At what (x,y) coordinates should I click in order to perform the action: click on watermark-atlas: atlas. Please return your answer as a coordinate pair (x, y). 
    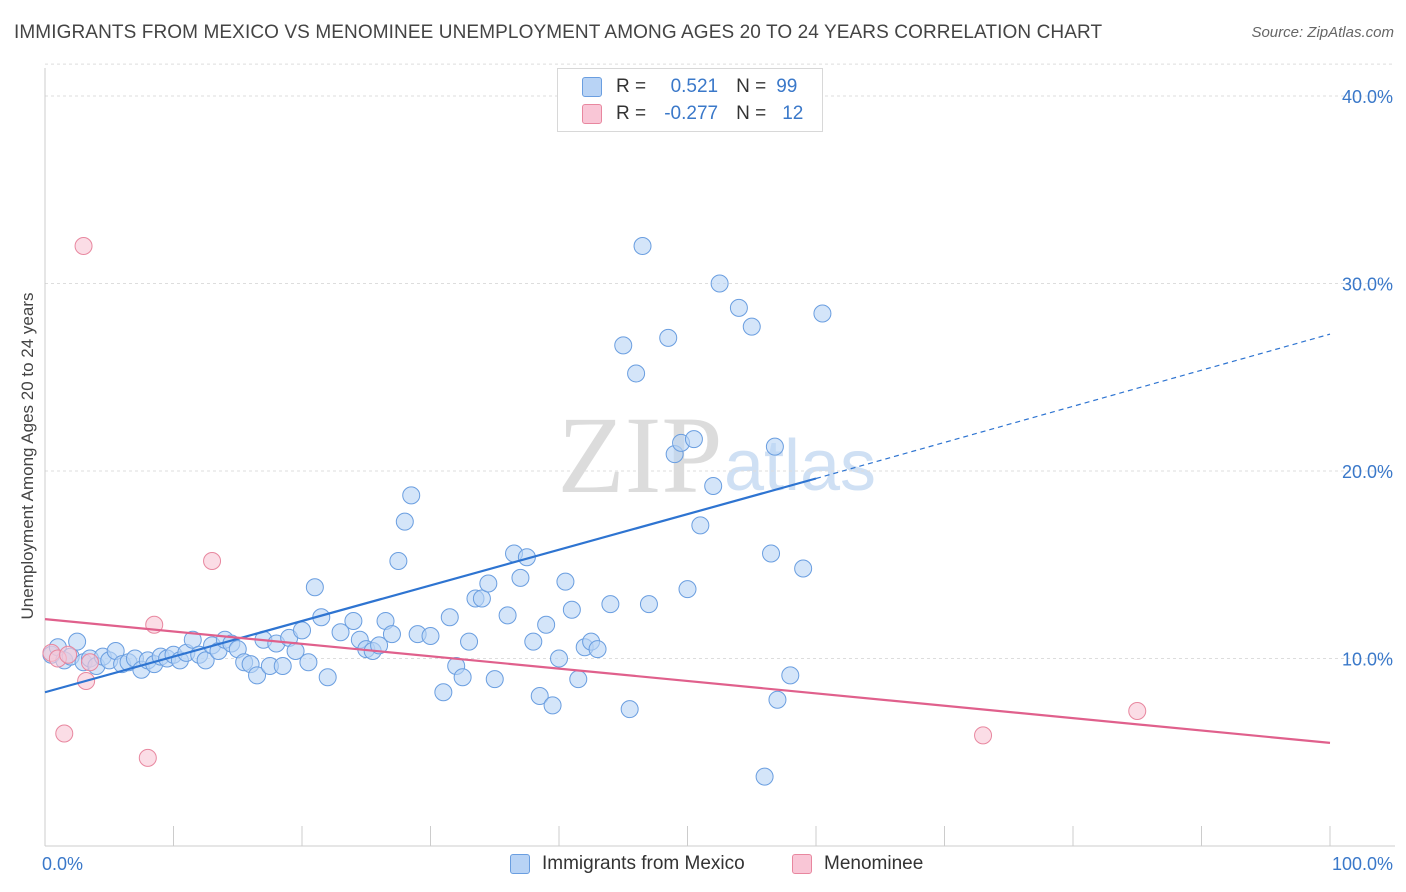
    Looking at the image, I should click on (800, 466).